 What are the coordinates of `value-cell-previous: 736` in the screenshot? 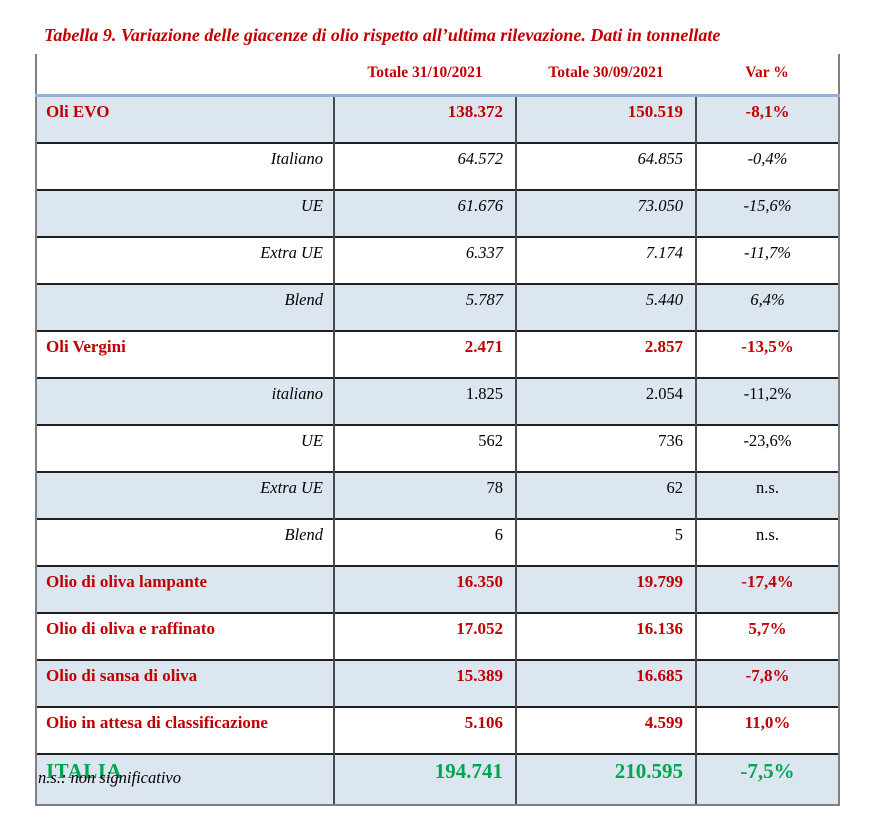 It's located at (605, 448).